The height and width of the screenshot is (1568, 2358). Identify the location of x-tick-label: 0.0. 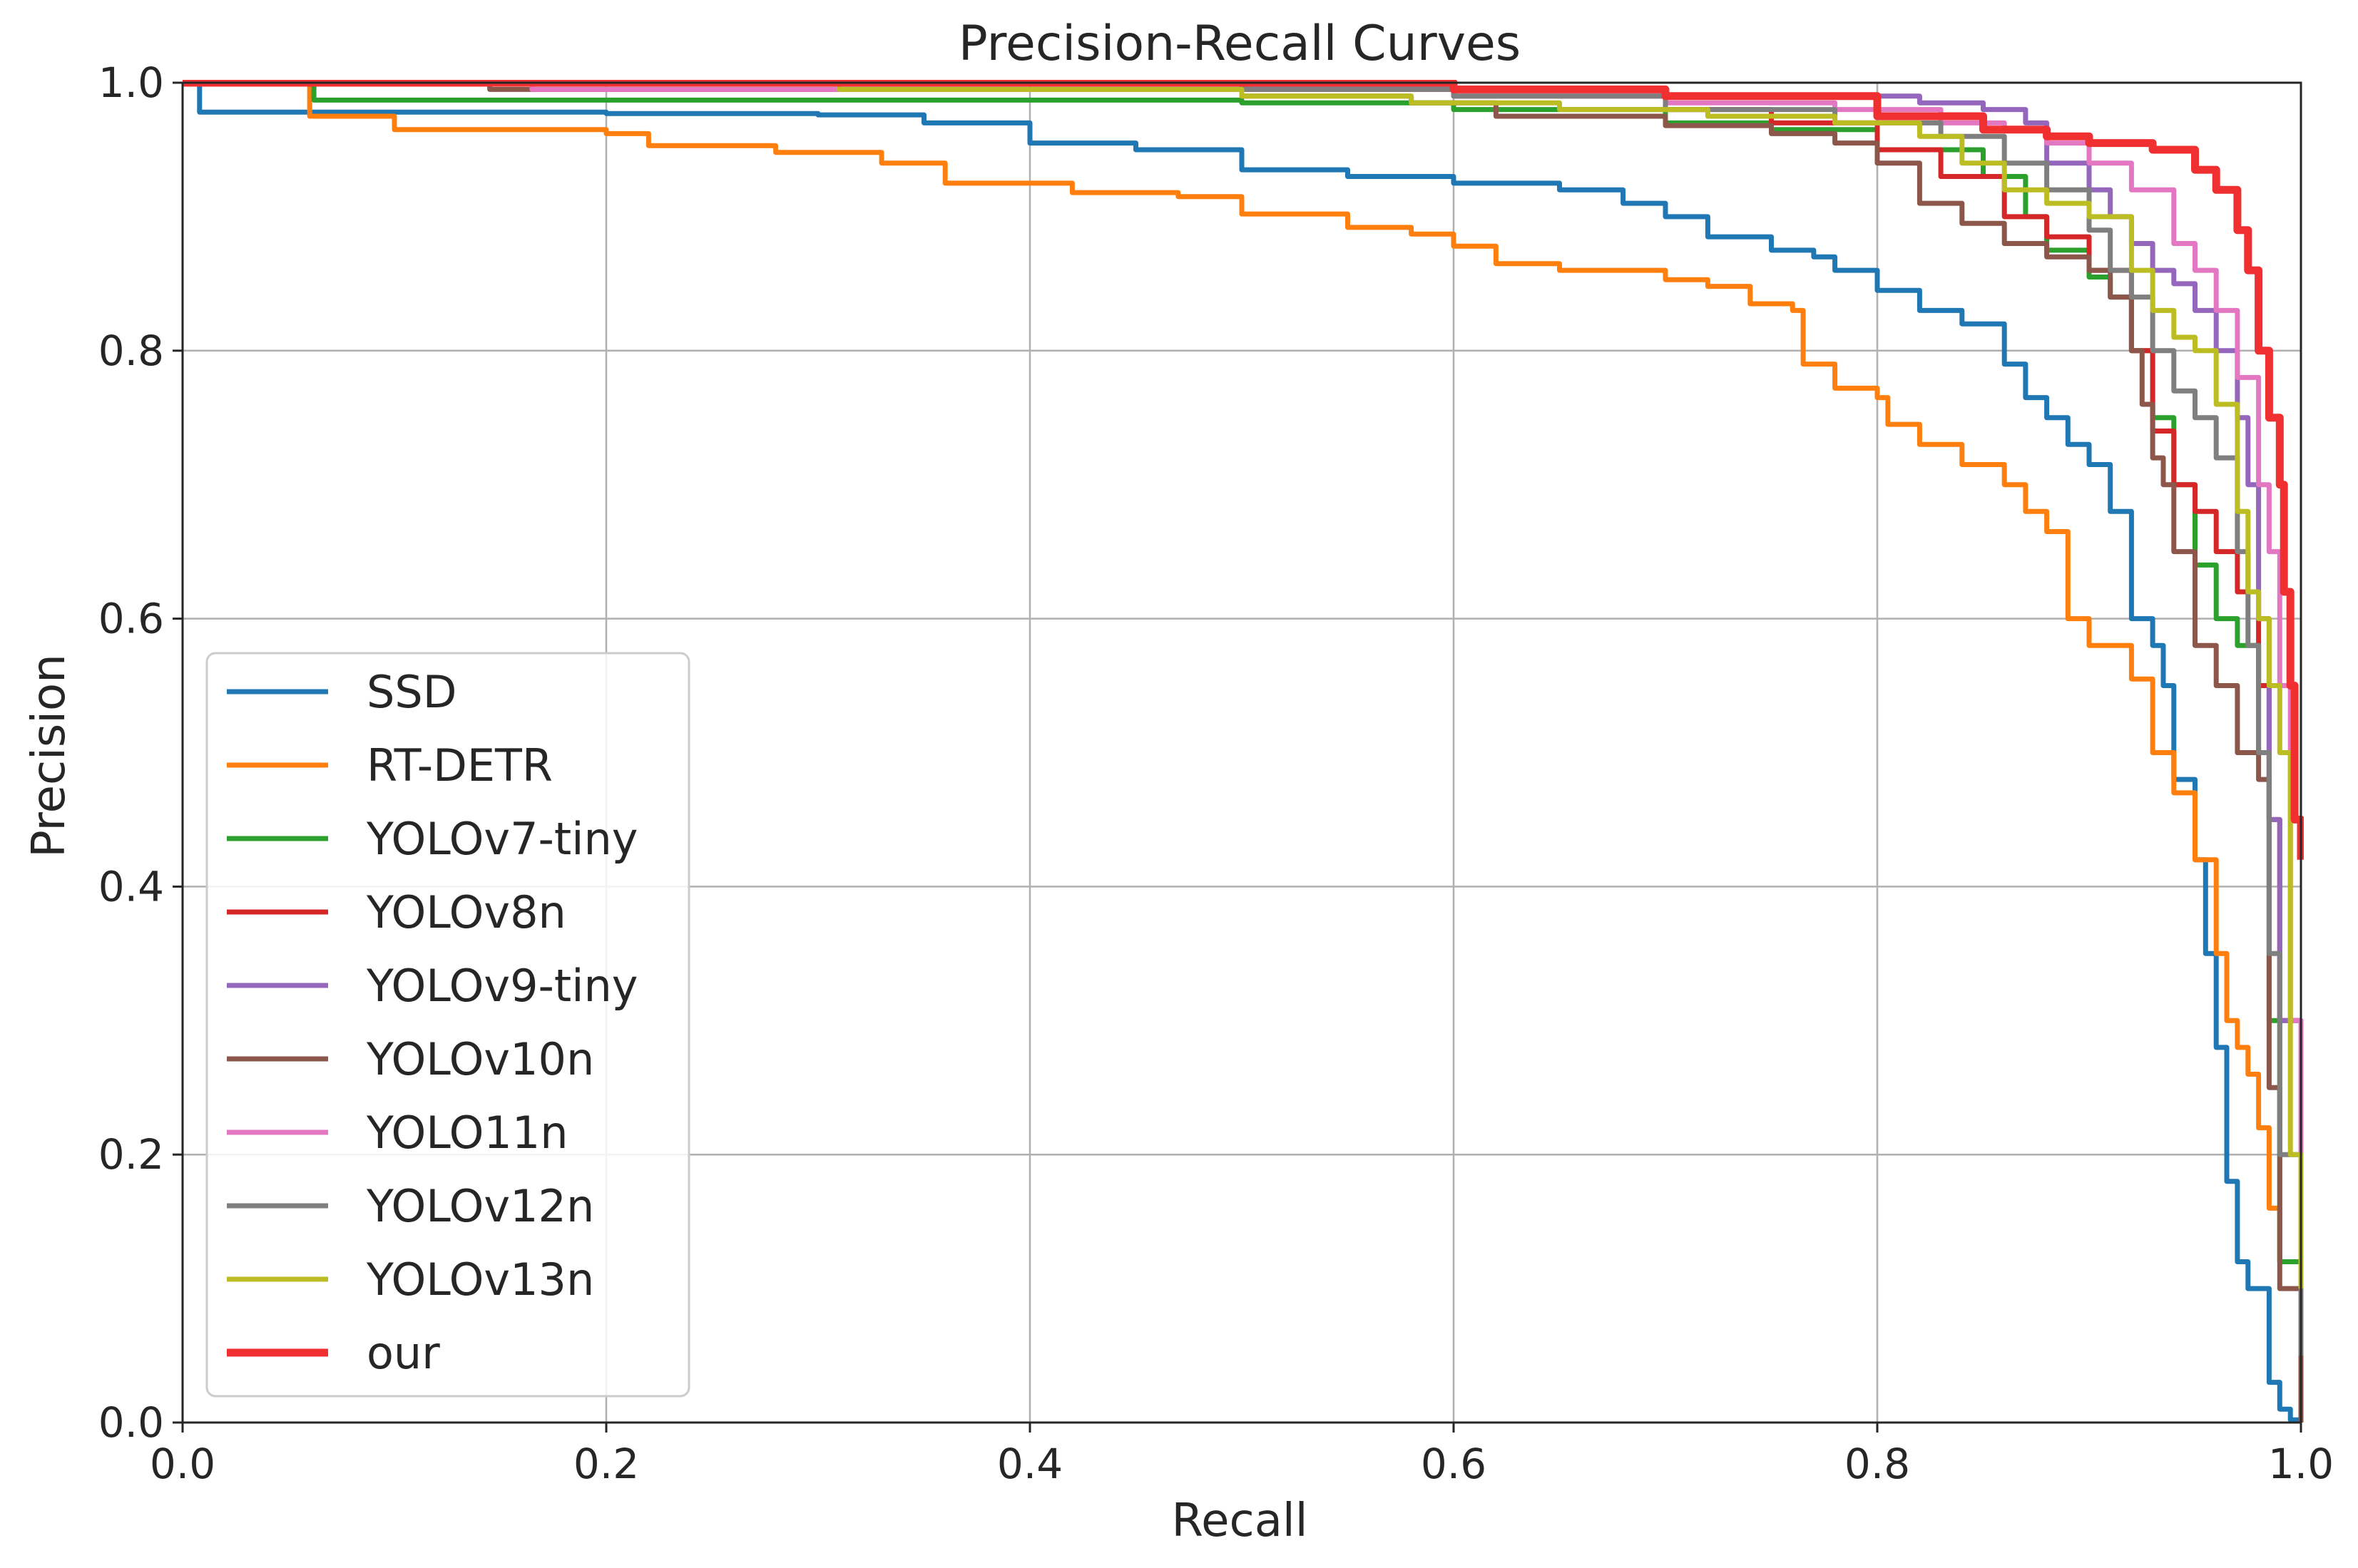
(182, 1464).